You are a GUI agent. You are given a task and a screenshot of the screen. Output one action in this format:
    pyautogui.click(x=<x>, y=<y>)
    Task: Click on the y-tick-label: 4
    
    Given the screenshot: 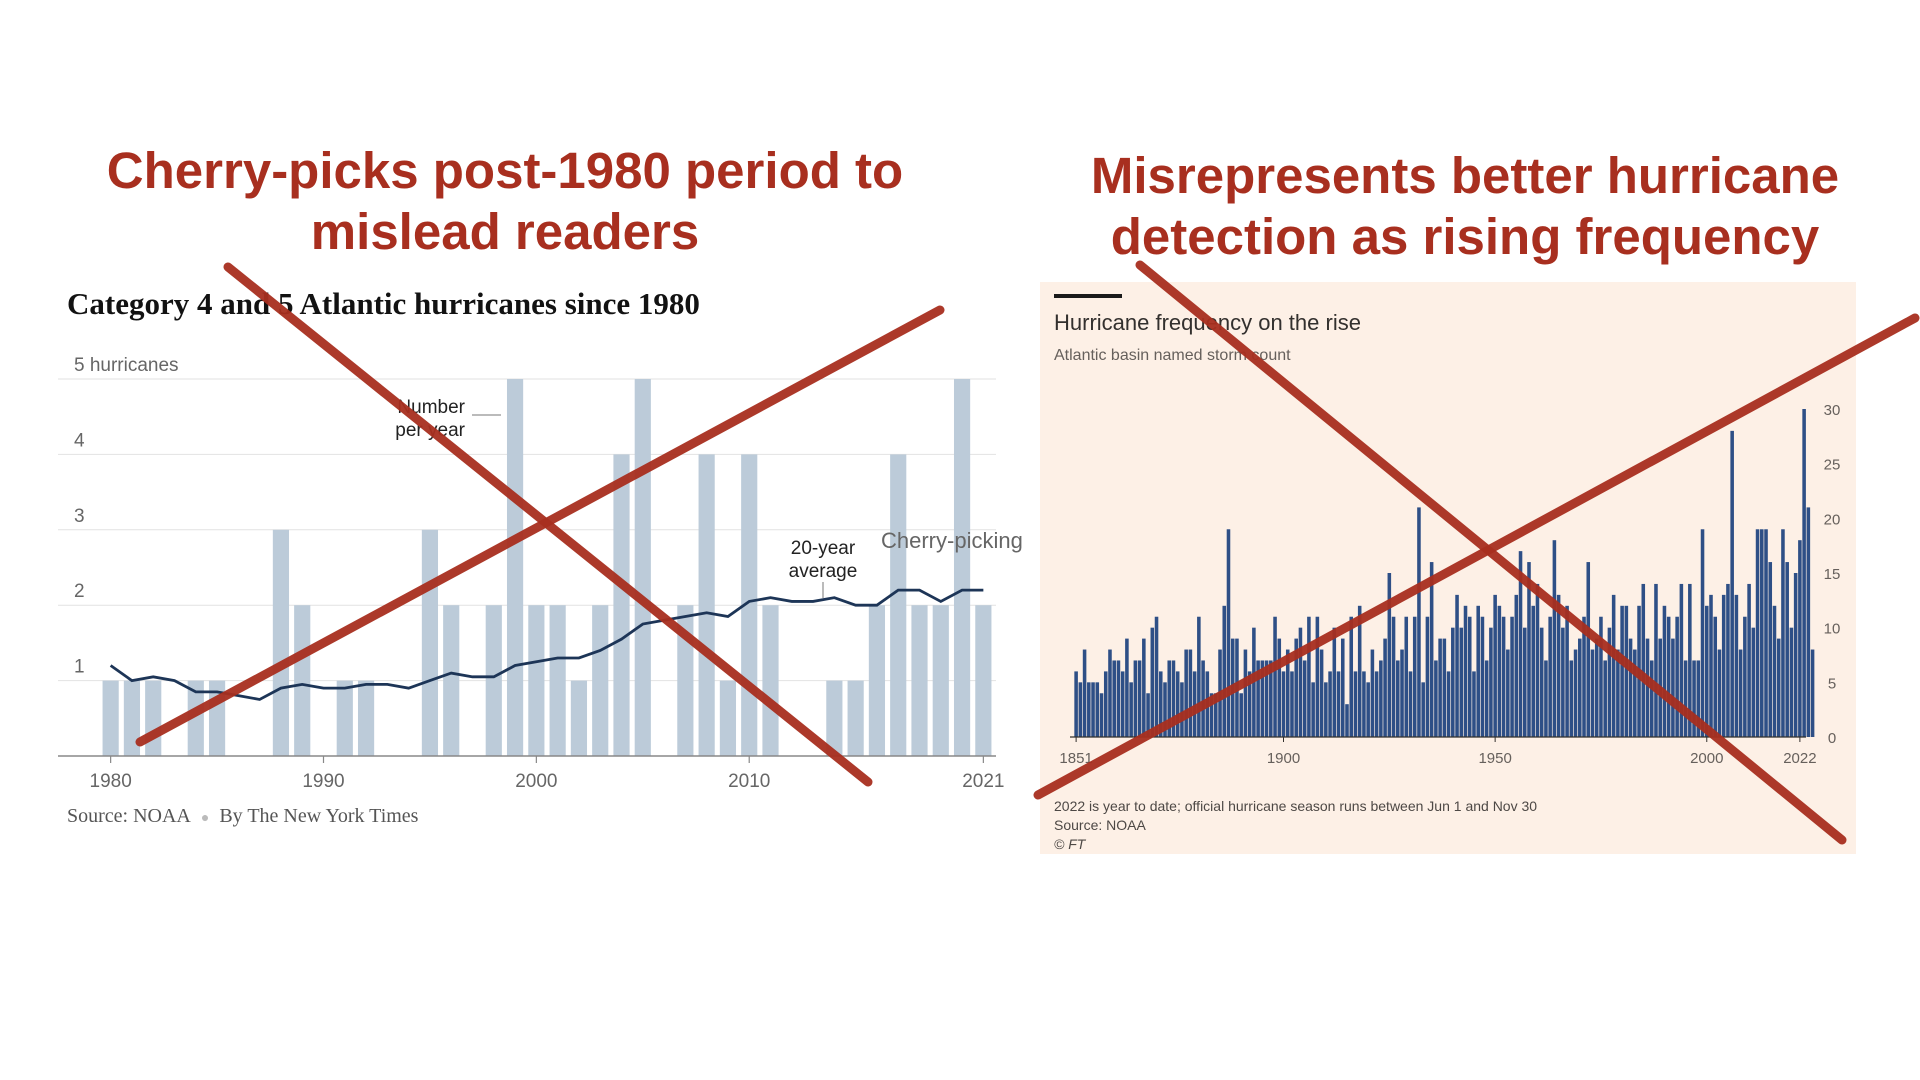 What is the action you would take?
    pyautogui.click(x=79, y=440)
    